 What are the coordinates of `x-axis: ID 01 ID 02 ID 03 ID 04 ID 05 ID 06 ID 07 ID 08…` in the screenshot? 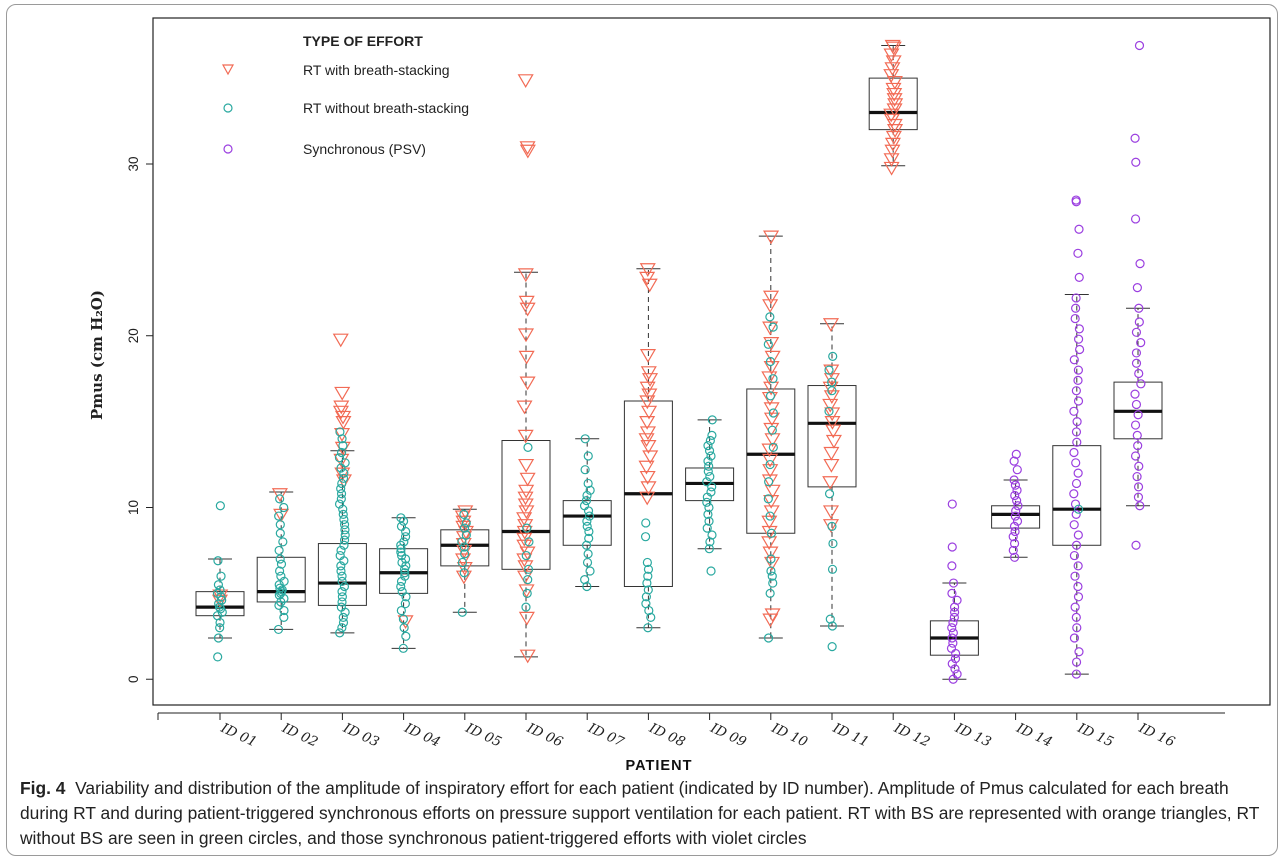 It's located at (691, 731).